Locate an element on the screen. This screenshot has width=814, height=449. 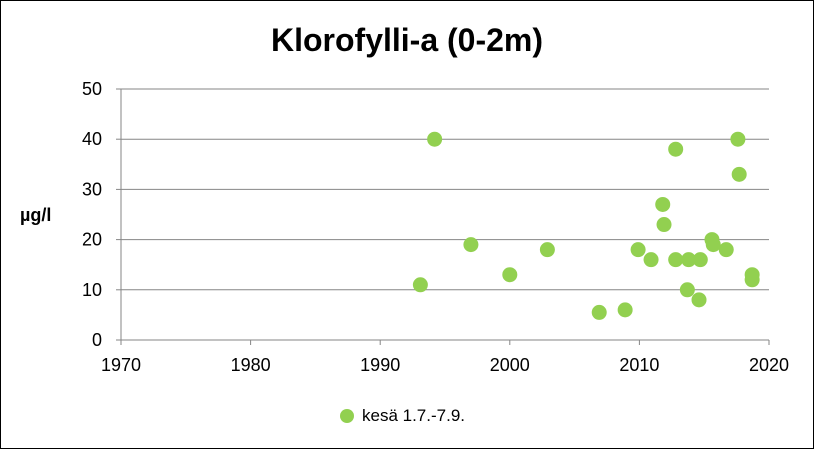
y-axis-label: µg/l is located at coordinates (35, 215).